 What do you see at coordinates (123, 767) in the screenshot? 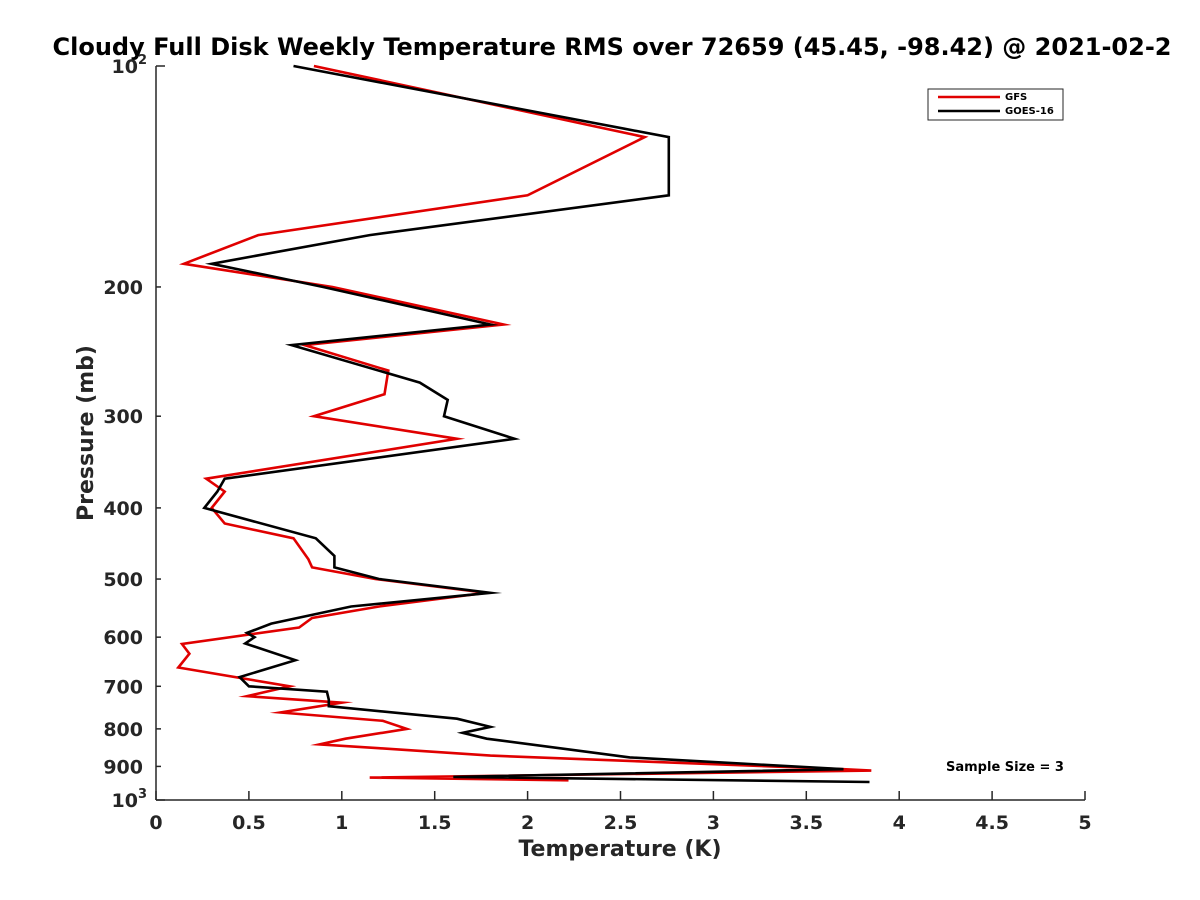
I see `y-tick-label: 900` at bounding box center [123, 767].